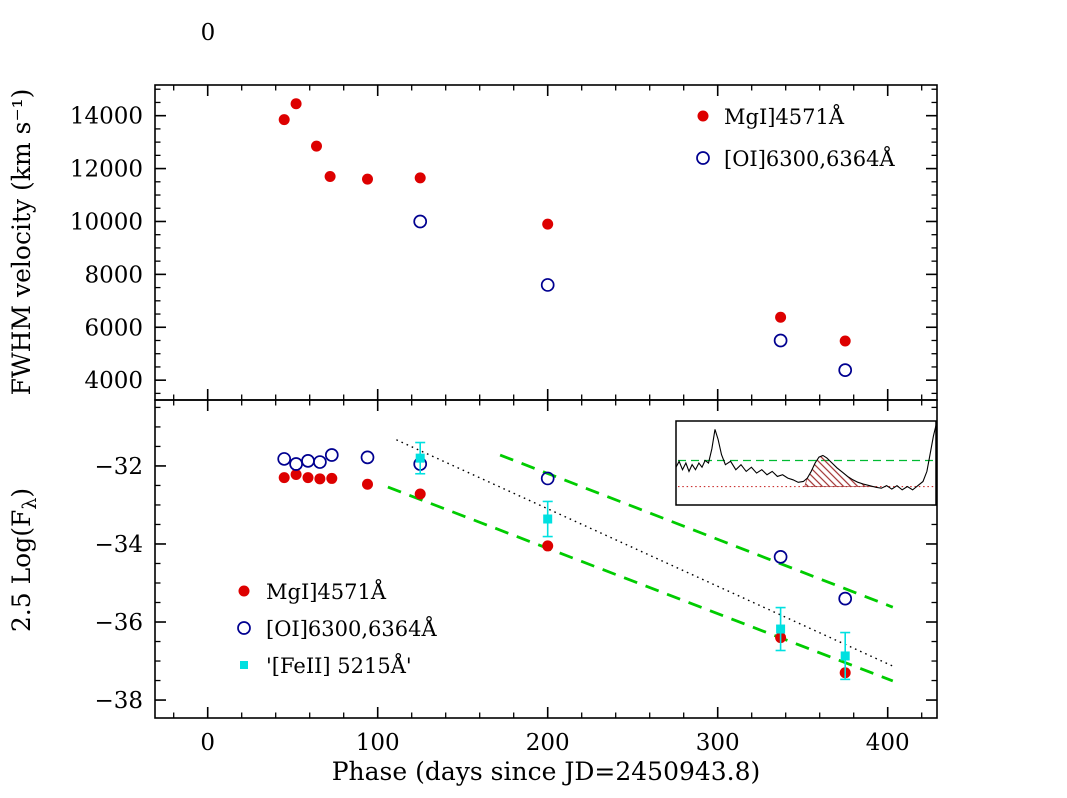  Describe the element at coordinates (208, 33) in the screenshot. I see `top-axis-zero-label: 0` at that location.